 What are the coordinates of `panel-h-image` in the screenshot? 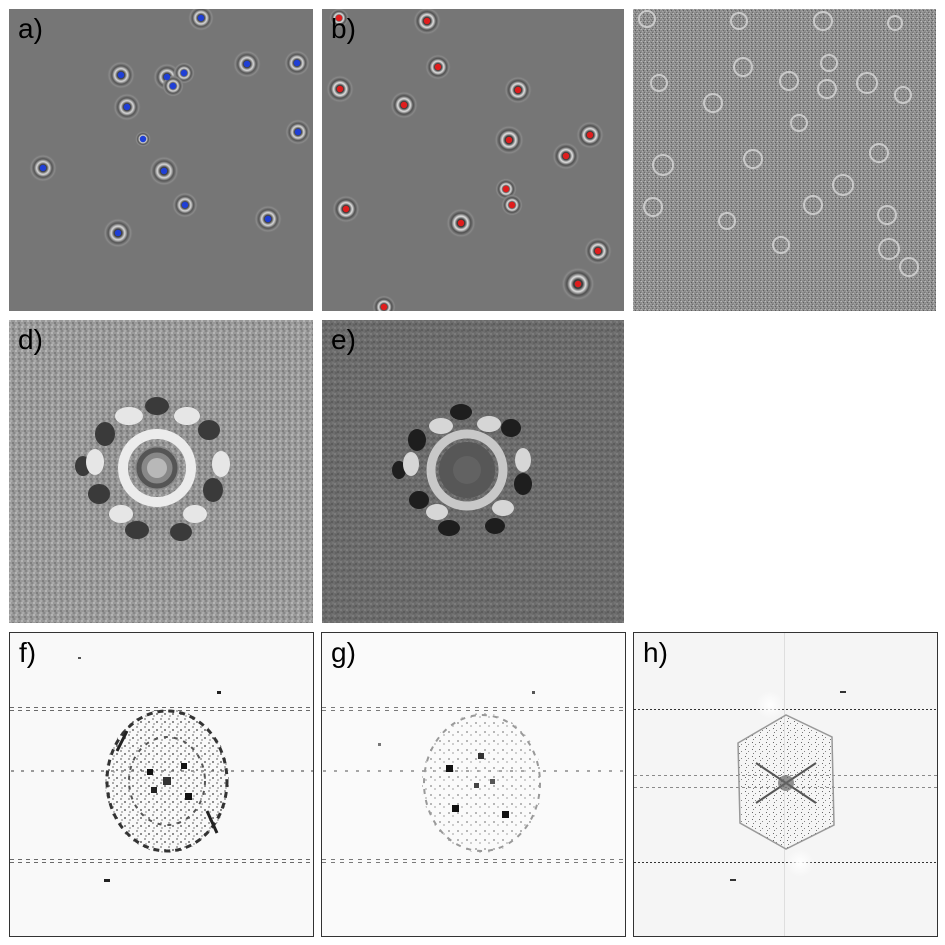 It's located at (785, 784).